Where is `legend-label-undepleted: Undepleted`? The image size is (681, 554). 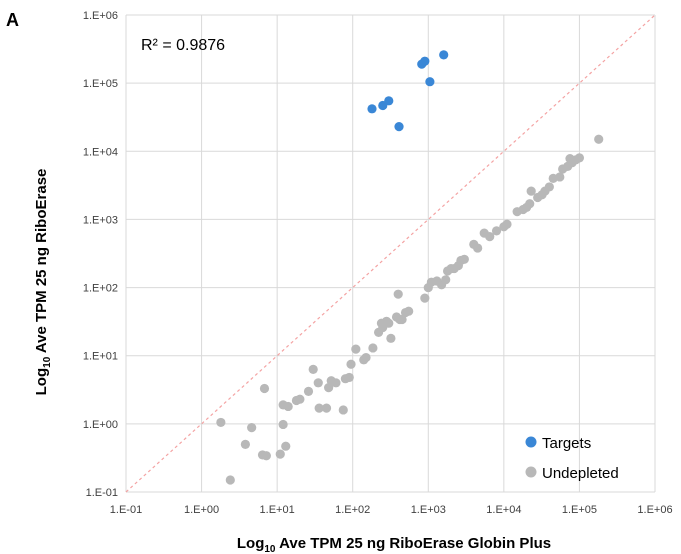 legend-label-undepleted: Undepleted is located at coordinates (580, 473).